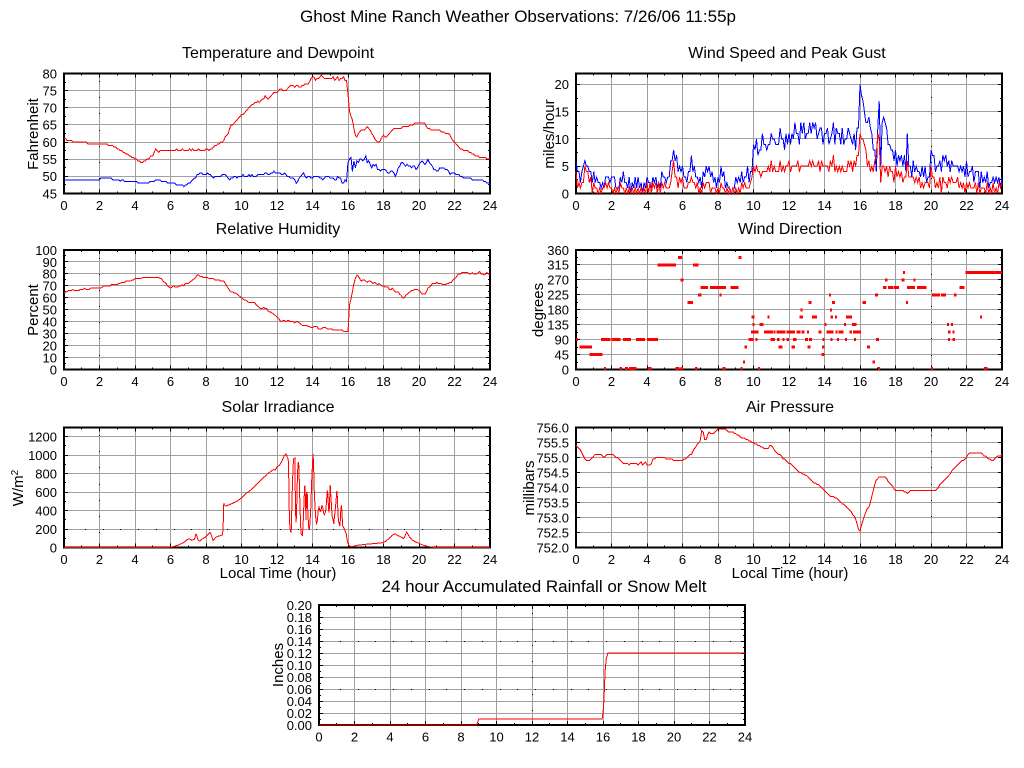 This screenshot has width=1024, height=768. I want to click on svg-text: 135, so click(558, 325).